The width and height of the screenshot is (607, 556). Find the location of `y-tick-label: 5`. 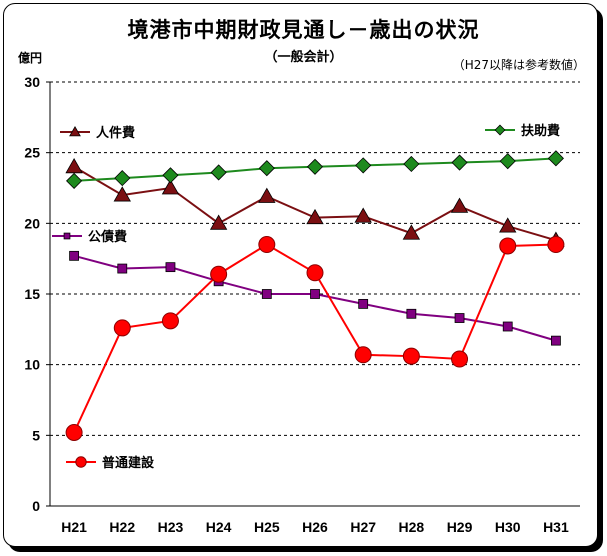

y-tick-label: 5 is located at coordinates (36, 435).